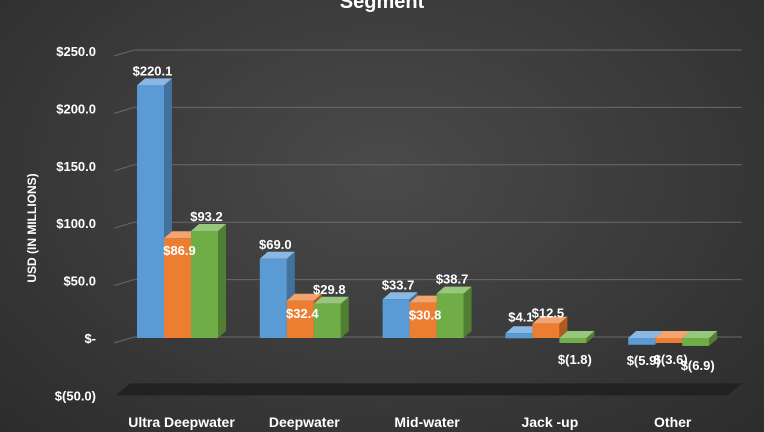  I want to click on floor-shadow, so click(429, 389).